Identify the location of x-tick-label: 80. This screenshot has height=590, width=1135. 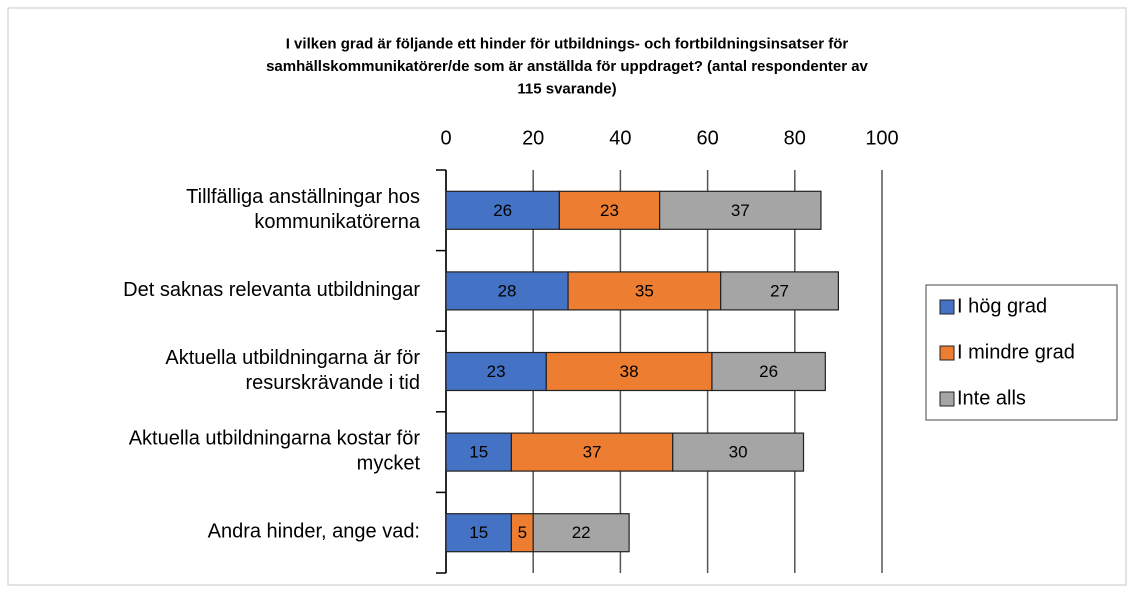
(795, 138).